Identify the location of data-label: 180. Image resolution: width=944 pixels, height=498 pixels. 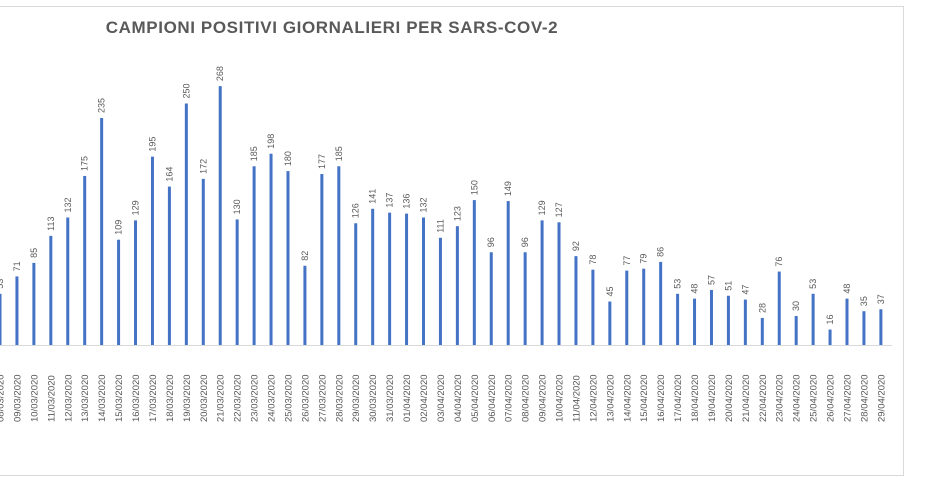
(288, 158).